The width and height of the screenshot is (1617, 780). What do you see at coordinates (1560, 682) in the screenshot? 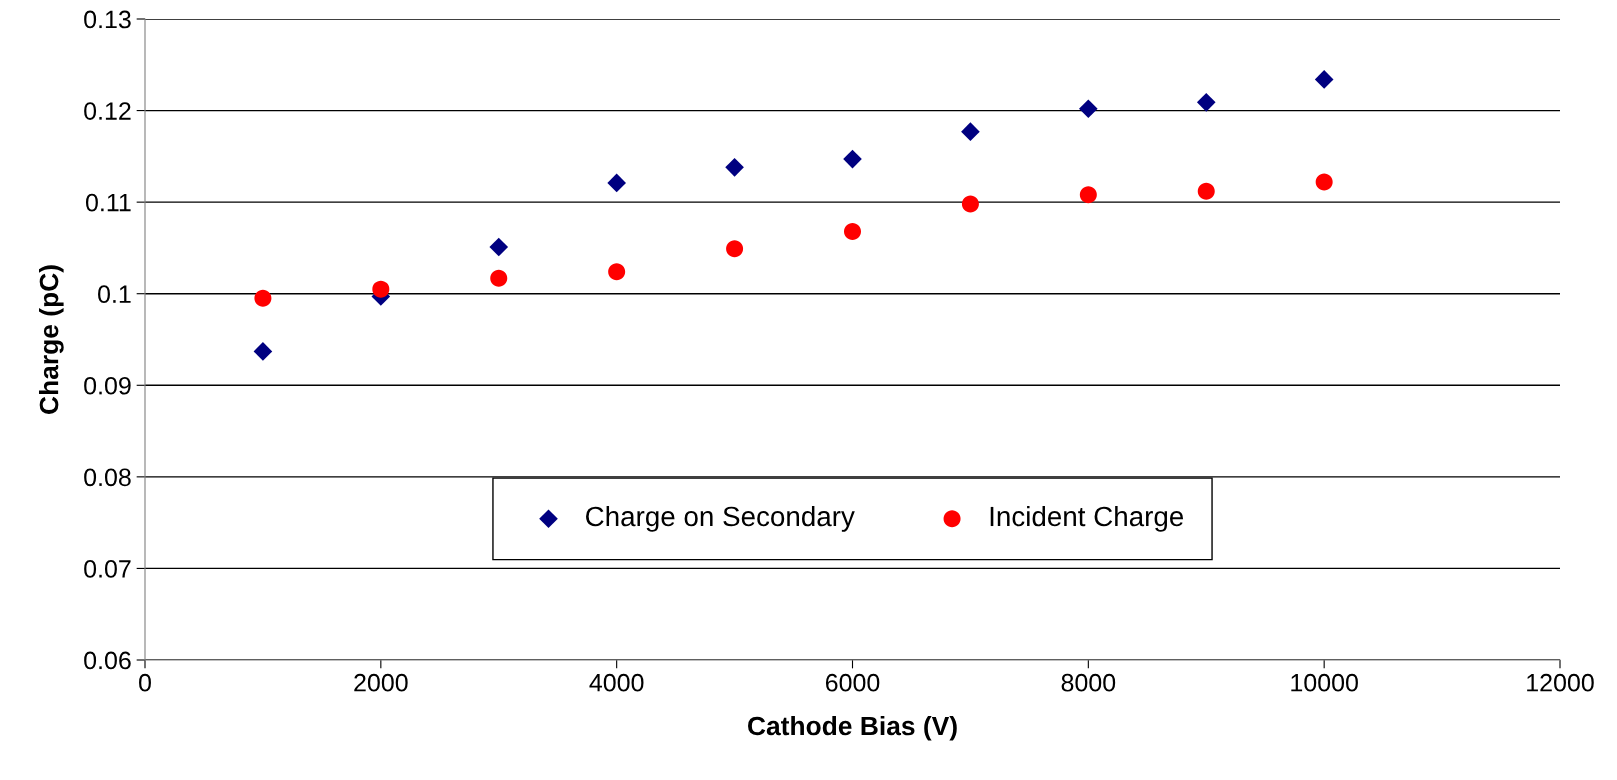
I see `x-tick-label: 12000` at bounding box center [1560, 682].